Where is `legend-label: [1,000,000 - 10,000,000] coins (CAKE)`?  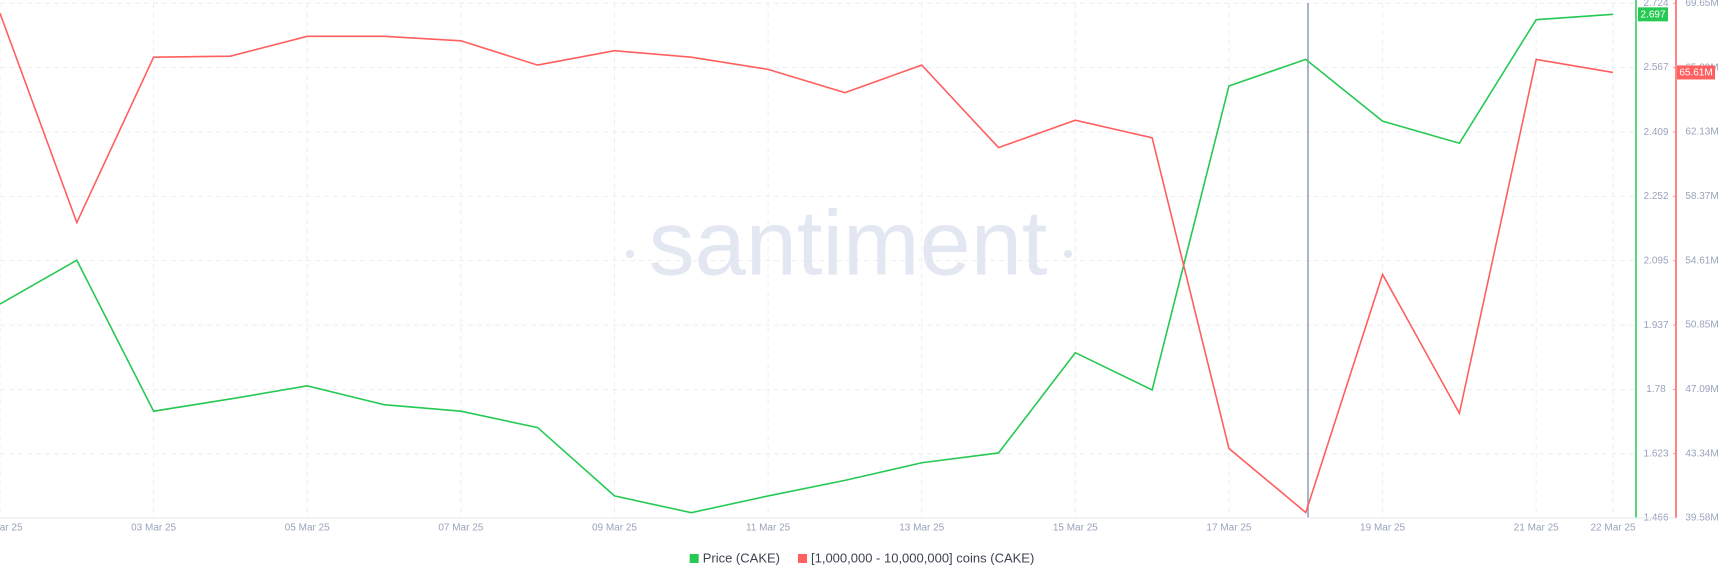
legend-label: [1,000,000 - 10,000,000] coins (CAKE) is located at coordinates (922, 557).